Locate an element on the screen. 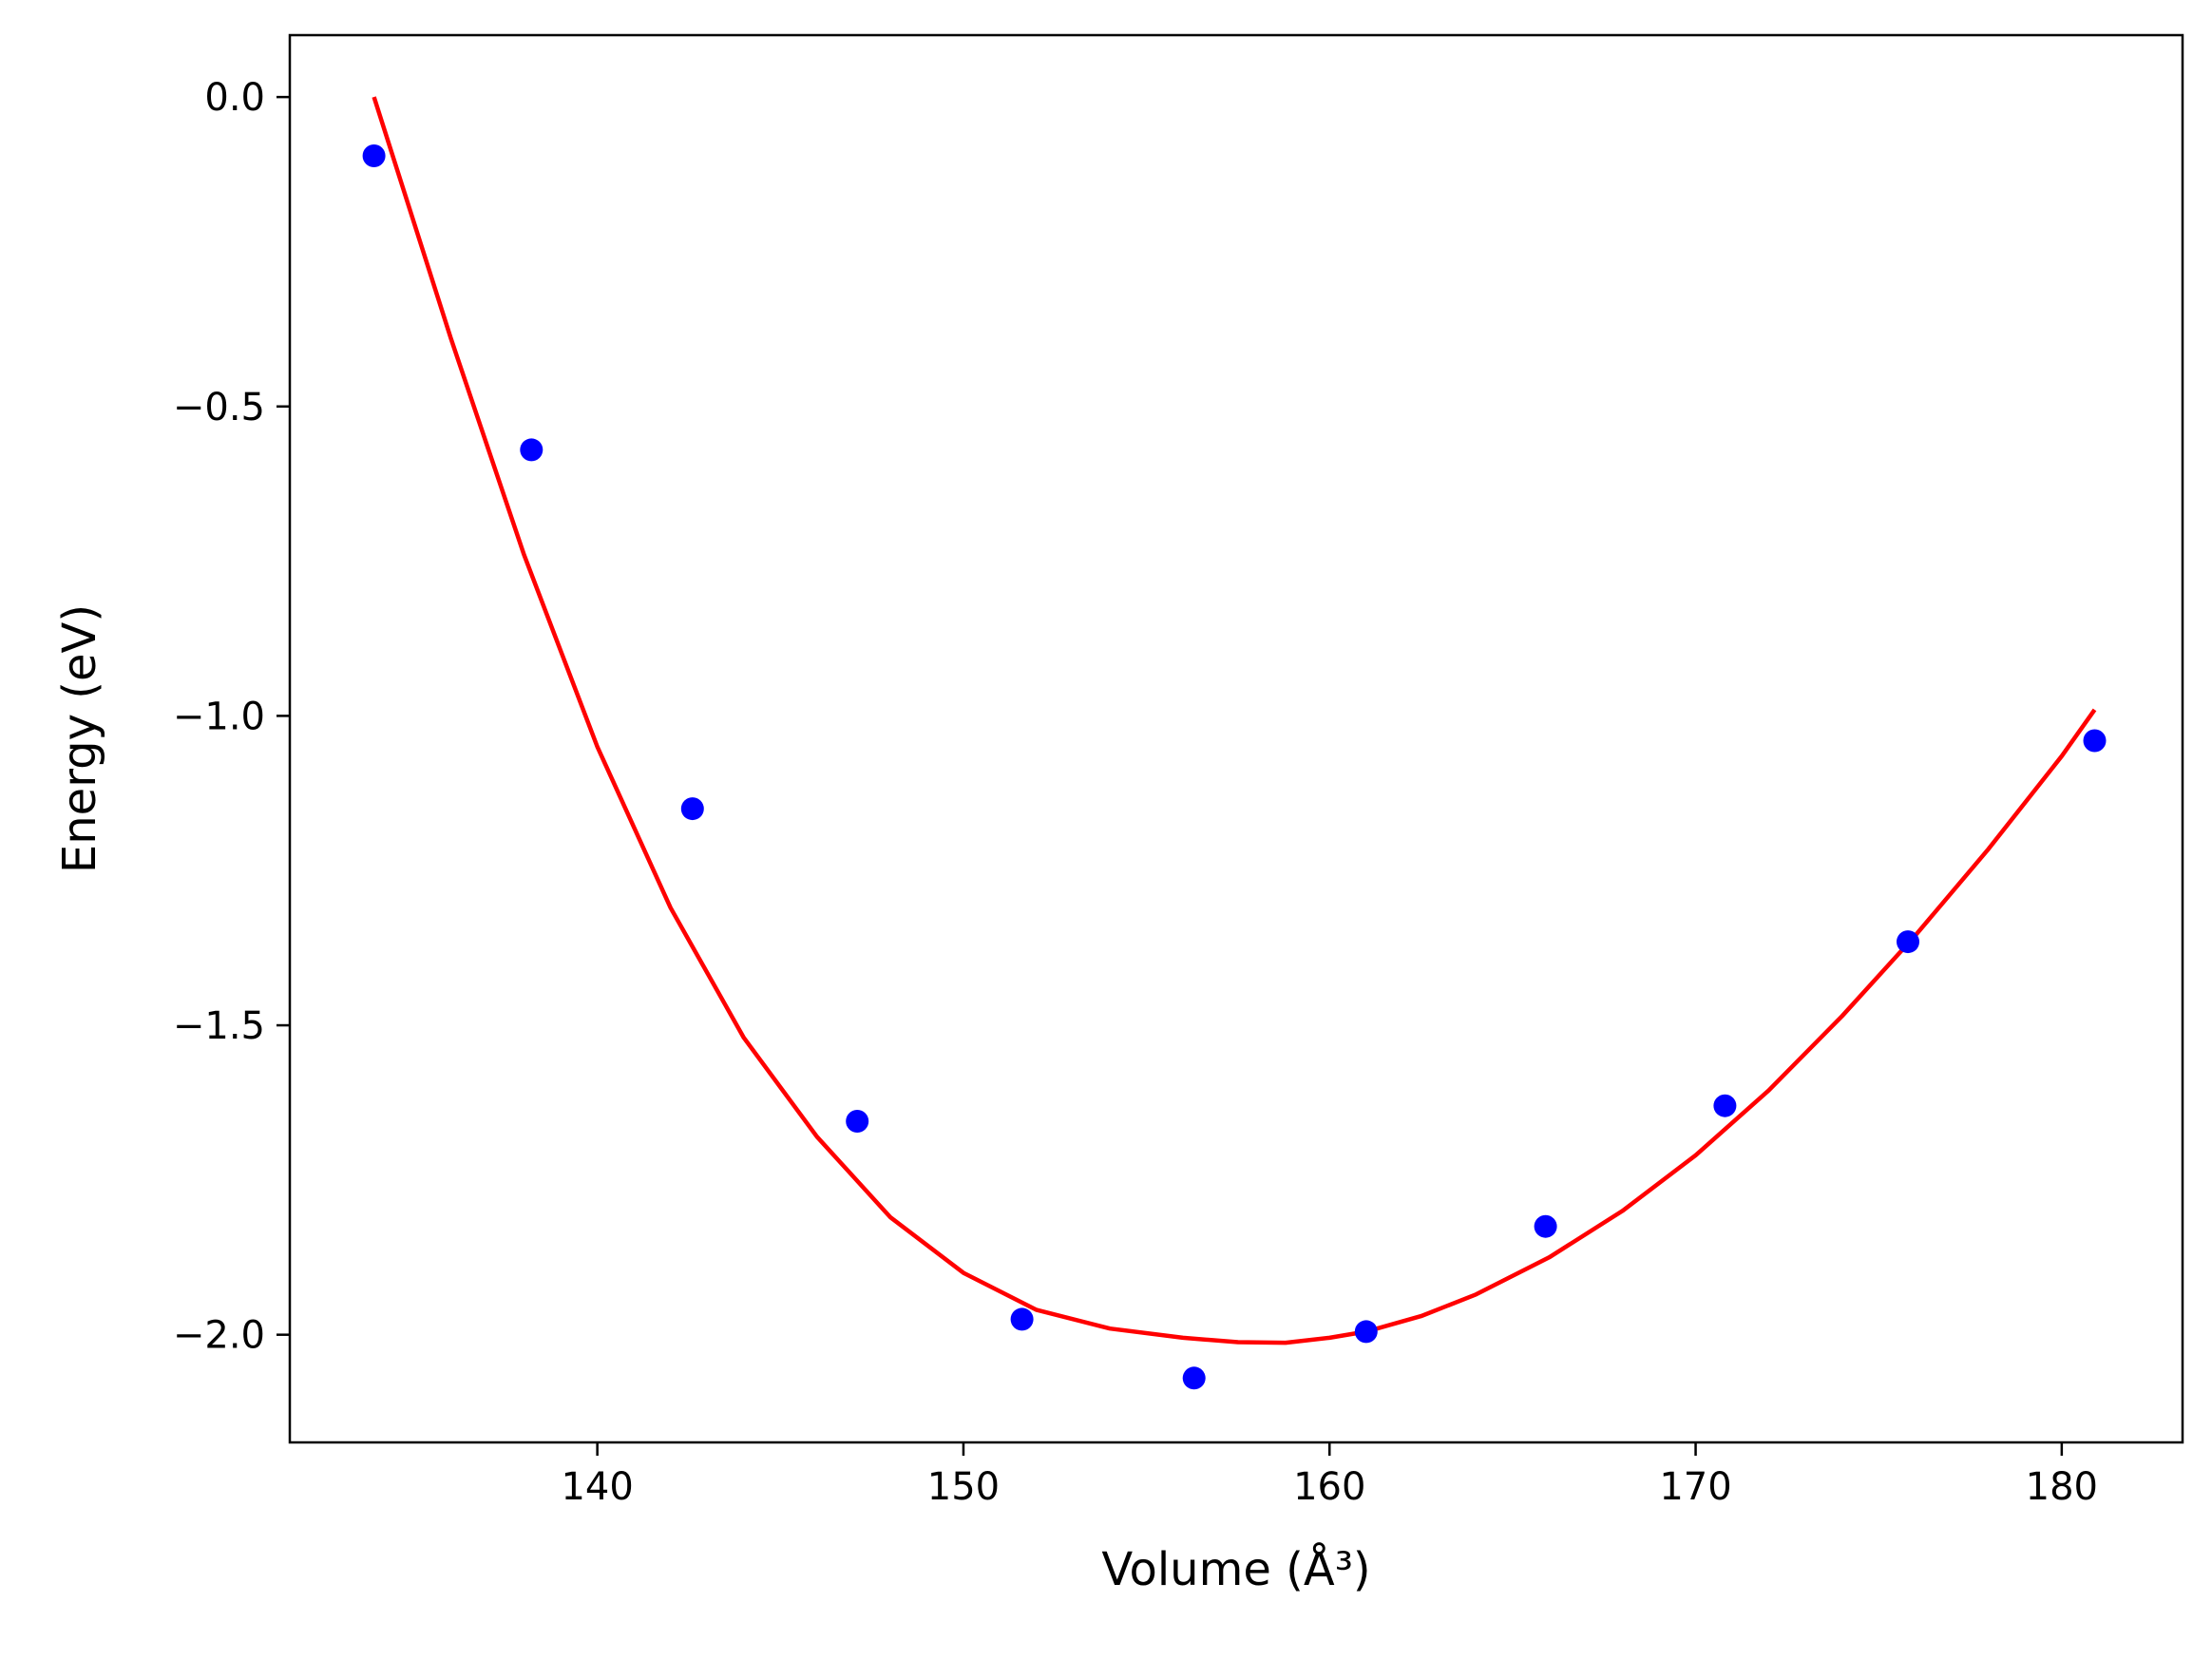  y-tick-label: 0.0 is located at coordinates (235, 98).